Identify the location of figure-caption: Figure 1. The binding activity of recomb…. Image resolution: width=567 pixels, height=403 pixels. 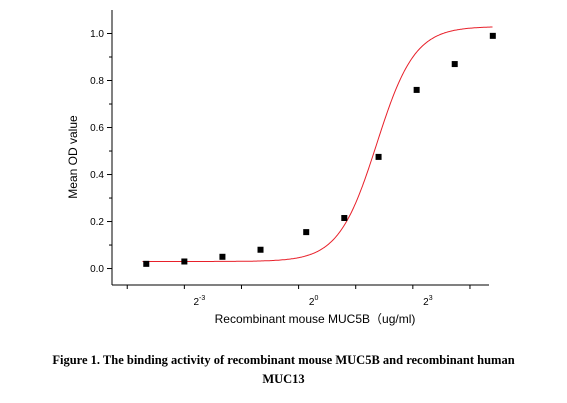
(283, 370).